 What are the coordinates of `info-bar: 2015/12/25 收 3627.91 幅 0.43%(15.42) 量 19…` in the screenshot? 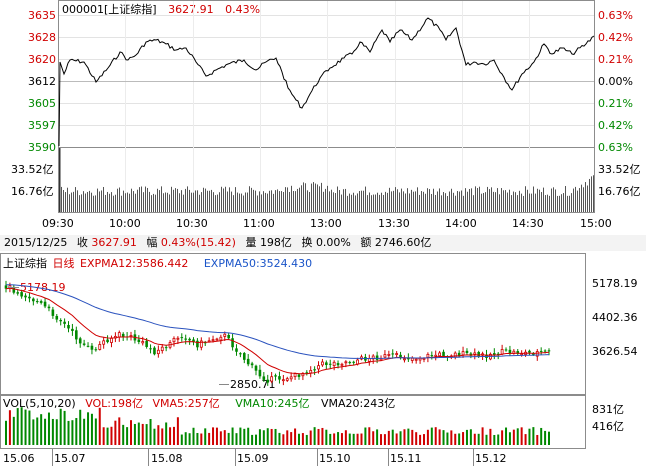 It's located at (323, 243).